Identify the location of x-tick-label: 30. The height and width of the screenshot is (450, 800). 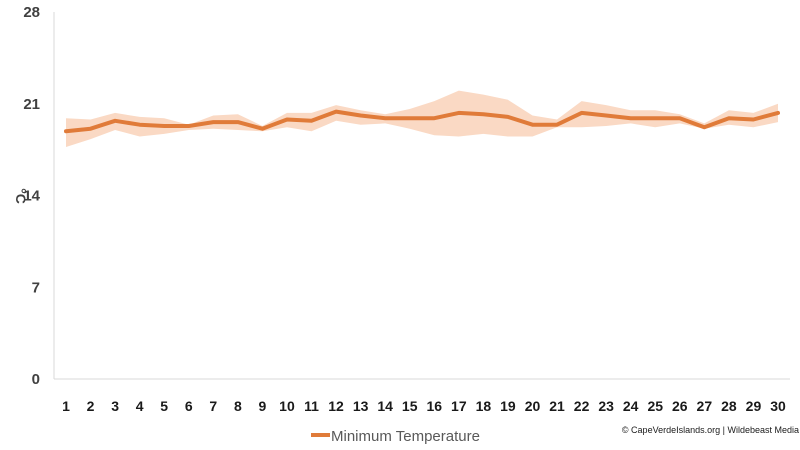
(778, 406).